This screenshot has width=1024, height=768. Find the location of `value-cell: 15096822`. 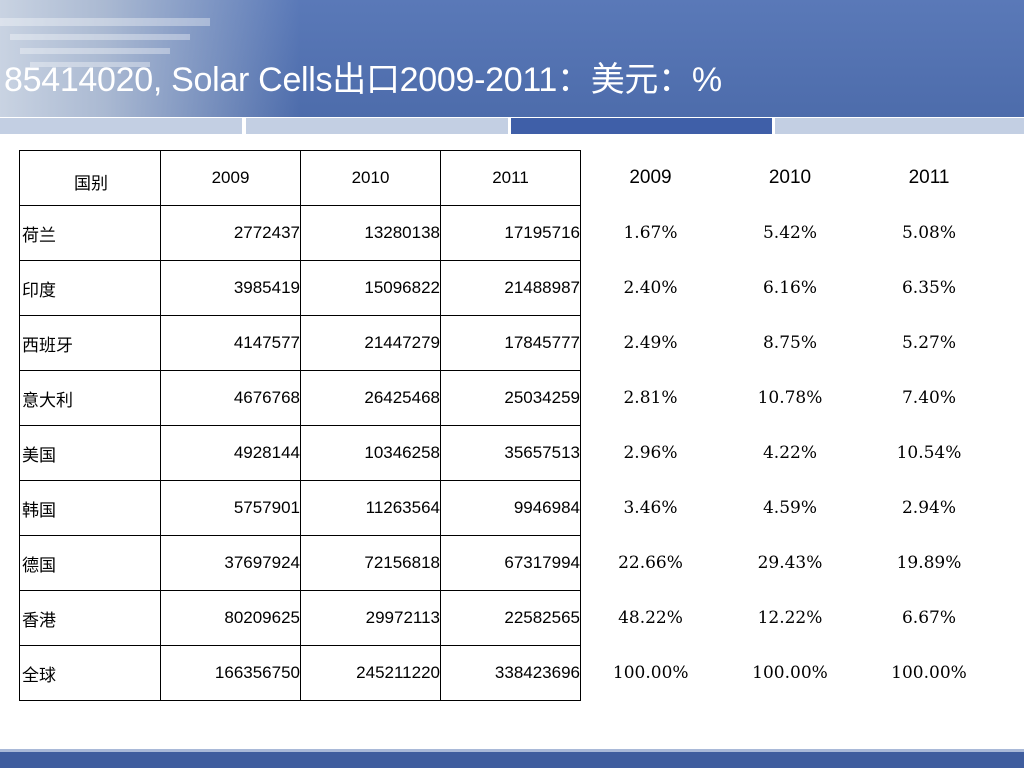

value-cell: 15096822 is located at coordinates (370, 288).